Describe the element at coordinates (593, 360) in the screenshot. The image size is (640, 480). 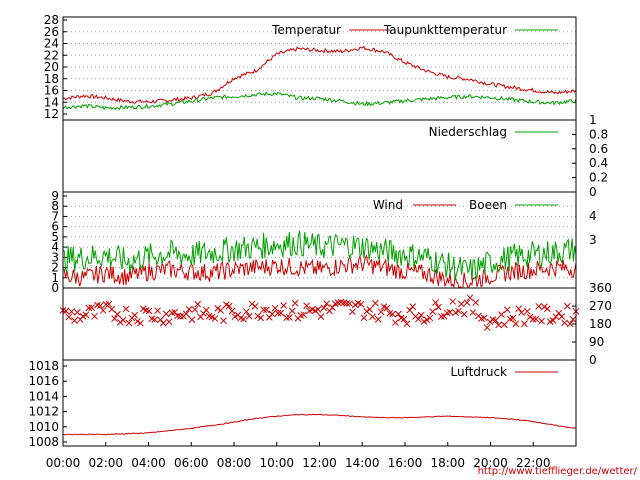
I see `y-tick-label: 0` at that location.